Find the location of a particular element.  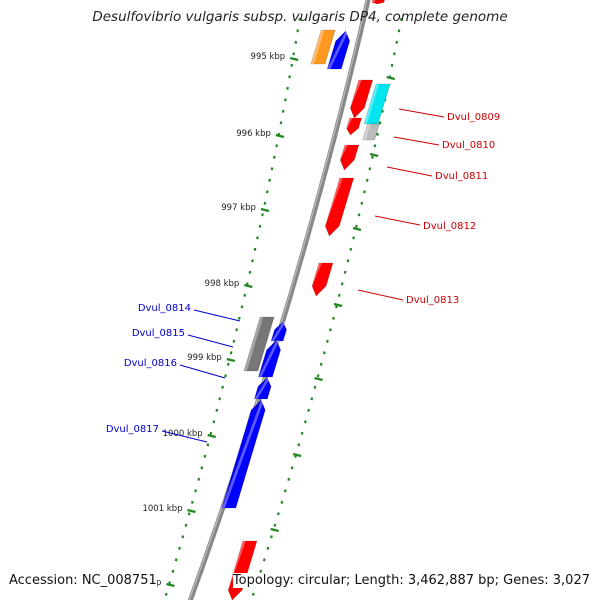

gene-label-dvul-0816: Dvul_0816 is located at coordinates (175, 368).